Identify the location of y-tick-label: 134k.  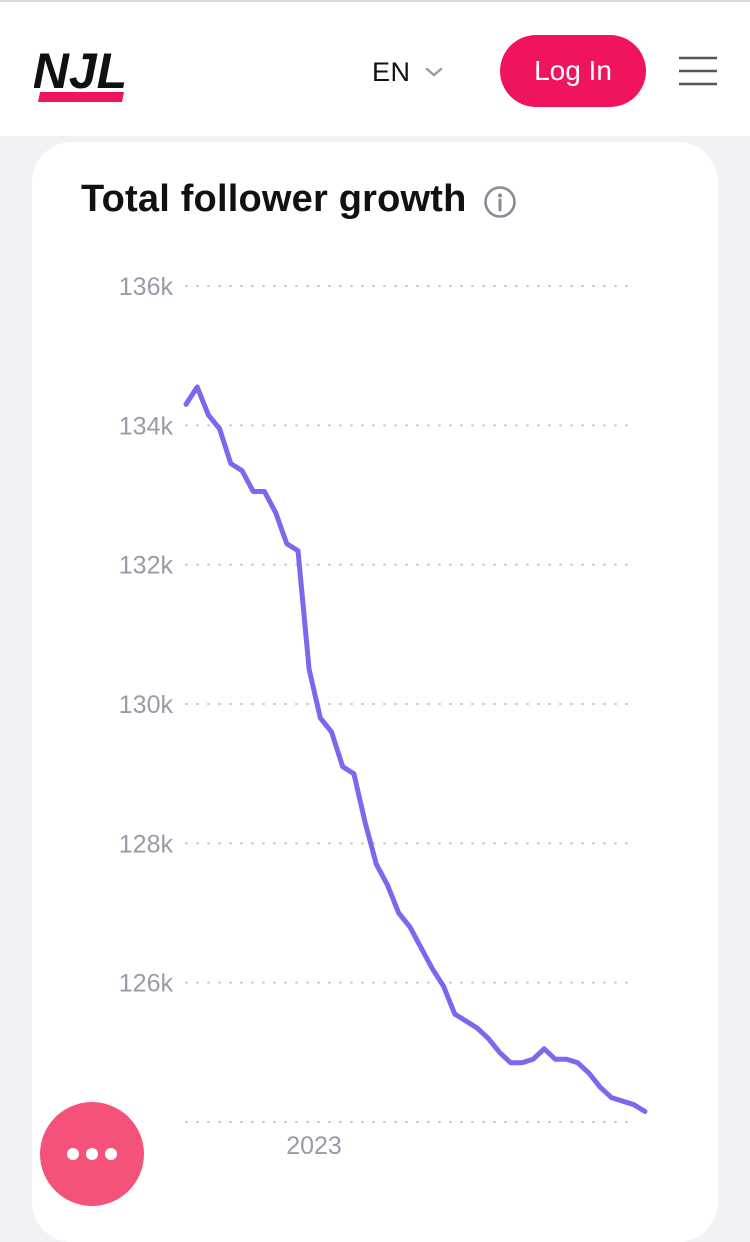
(146, 426).